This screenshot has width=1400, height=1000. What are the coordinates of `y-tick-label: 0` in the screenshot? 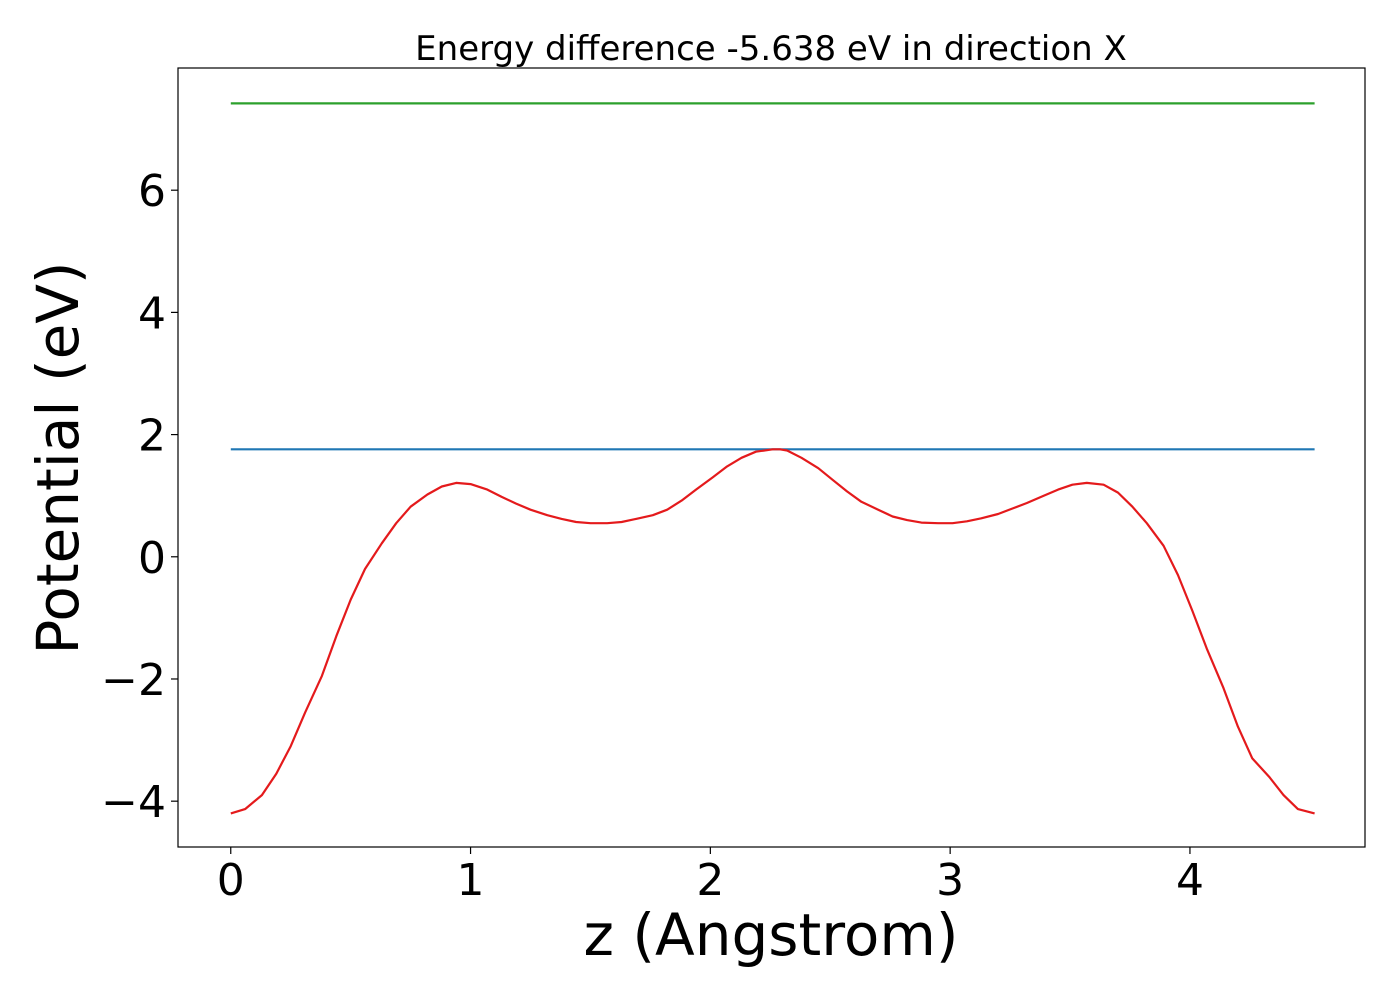 It's located at (152, 558).